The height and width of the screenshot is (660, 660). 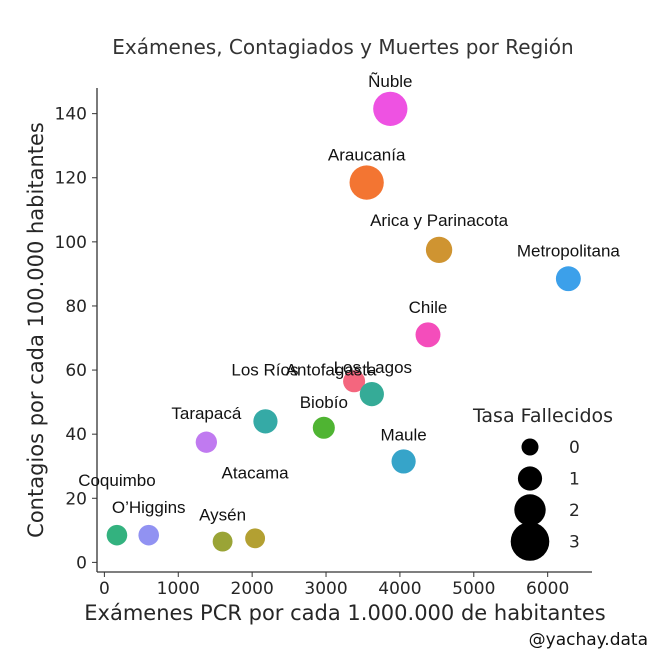 What do you see at coordinates (149, 507) in the screenshot?
I see `label-o-higgins: O’Higgins` at bounding box center [149, 507].